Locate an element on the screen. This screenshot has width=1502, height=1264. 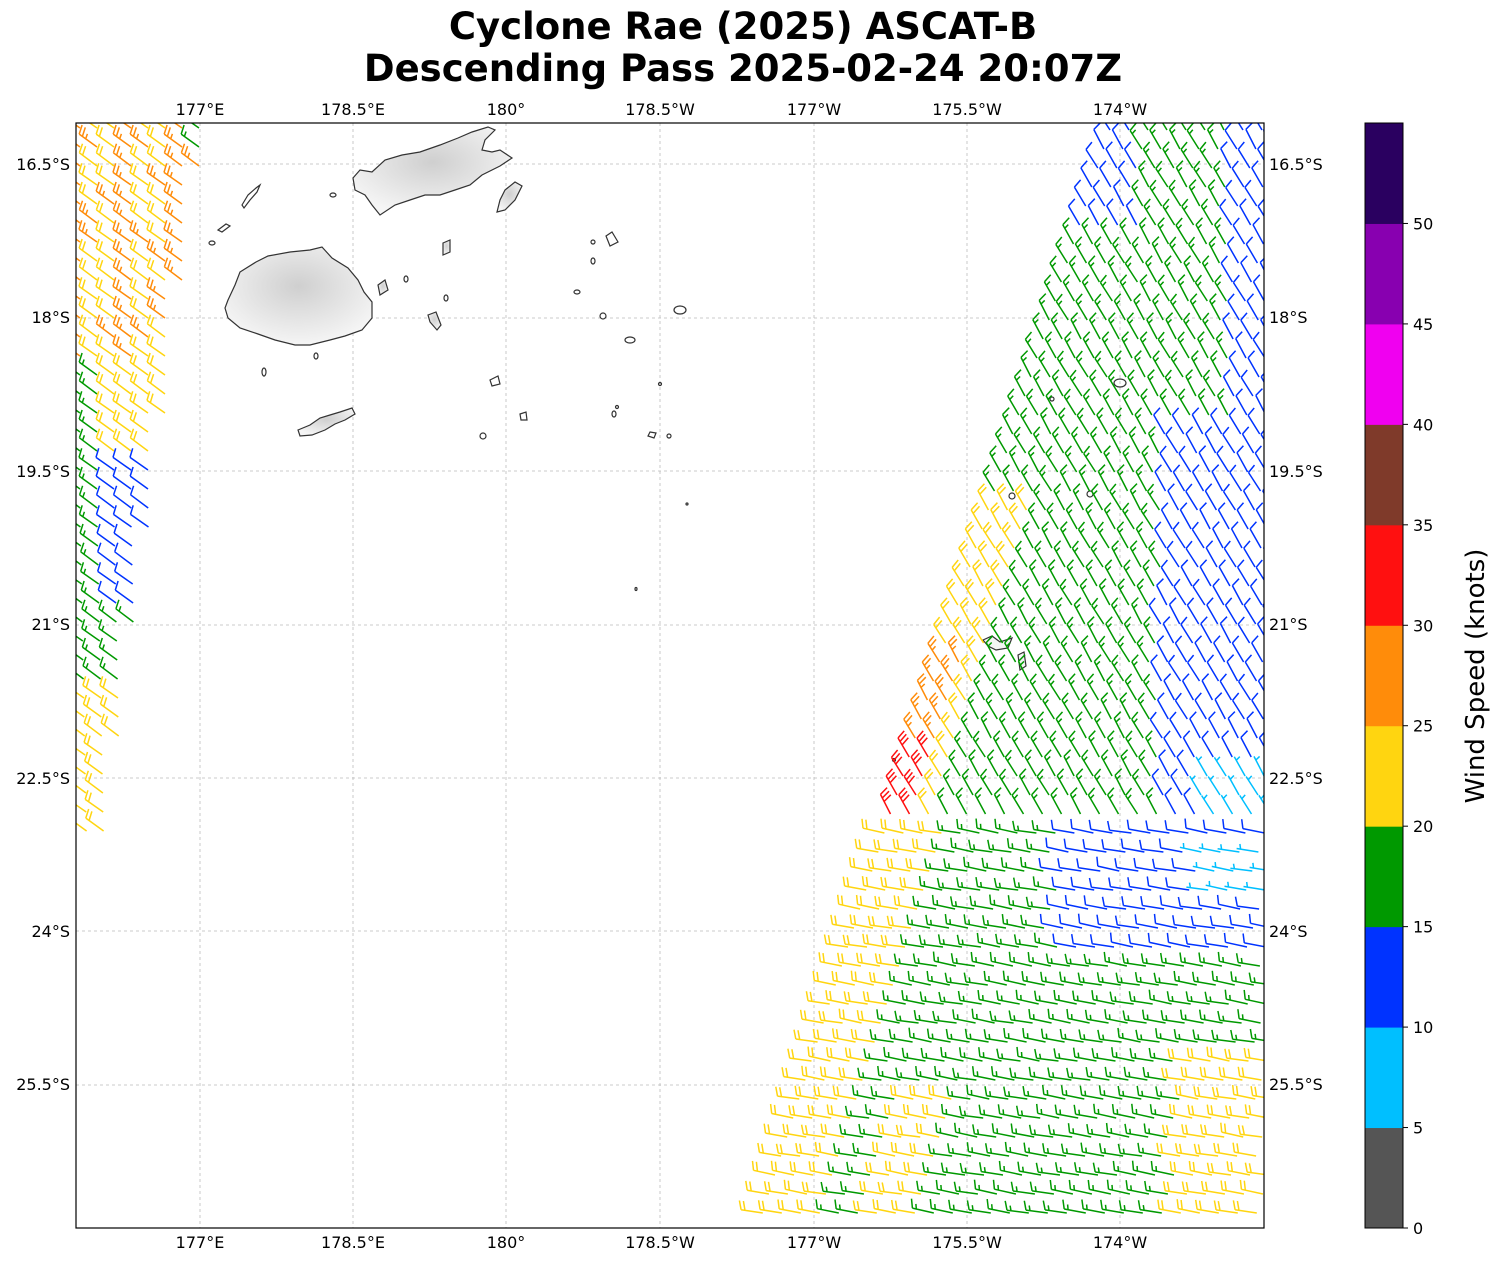
lon-label-top: 178.5°W is located at coordinates (660, 109).